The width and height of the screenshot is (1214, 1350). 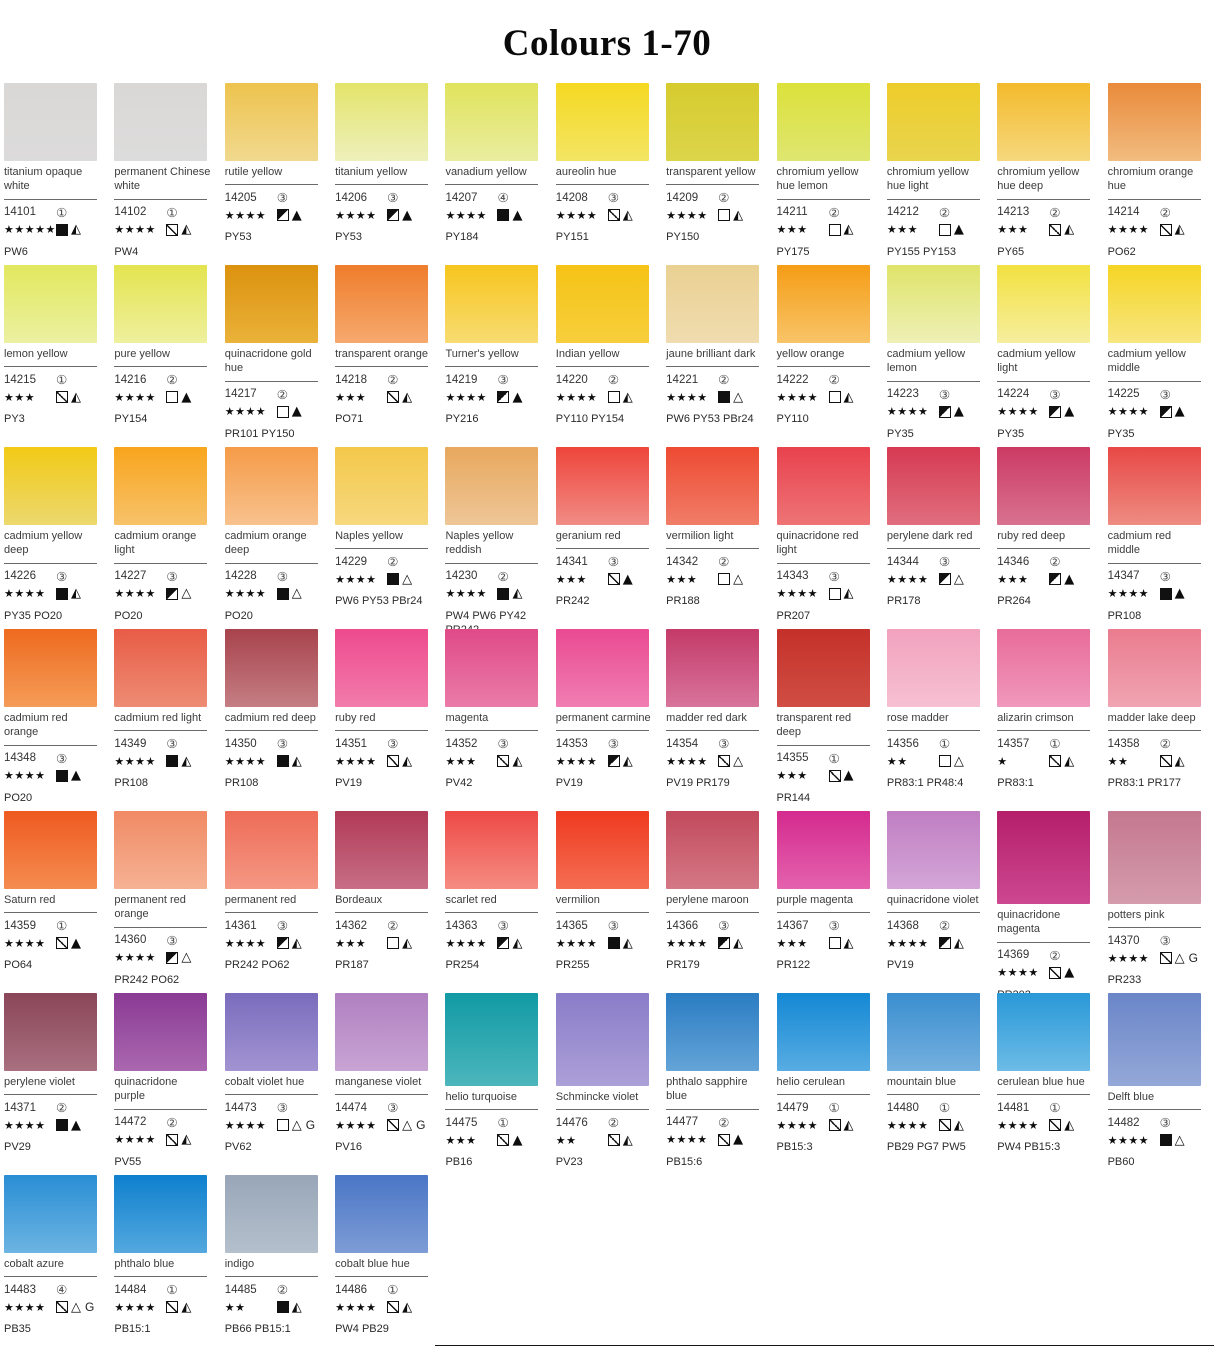 What do you see at coordinates (165, 356) in the screenshot?
I see `colour-cell: pure yellow 14216 ② ★★★★ ▲ PY154` at bounding box center [165, 356].